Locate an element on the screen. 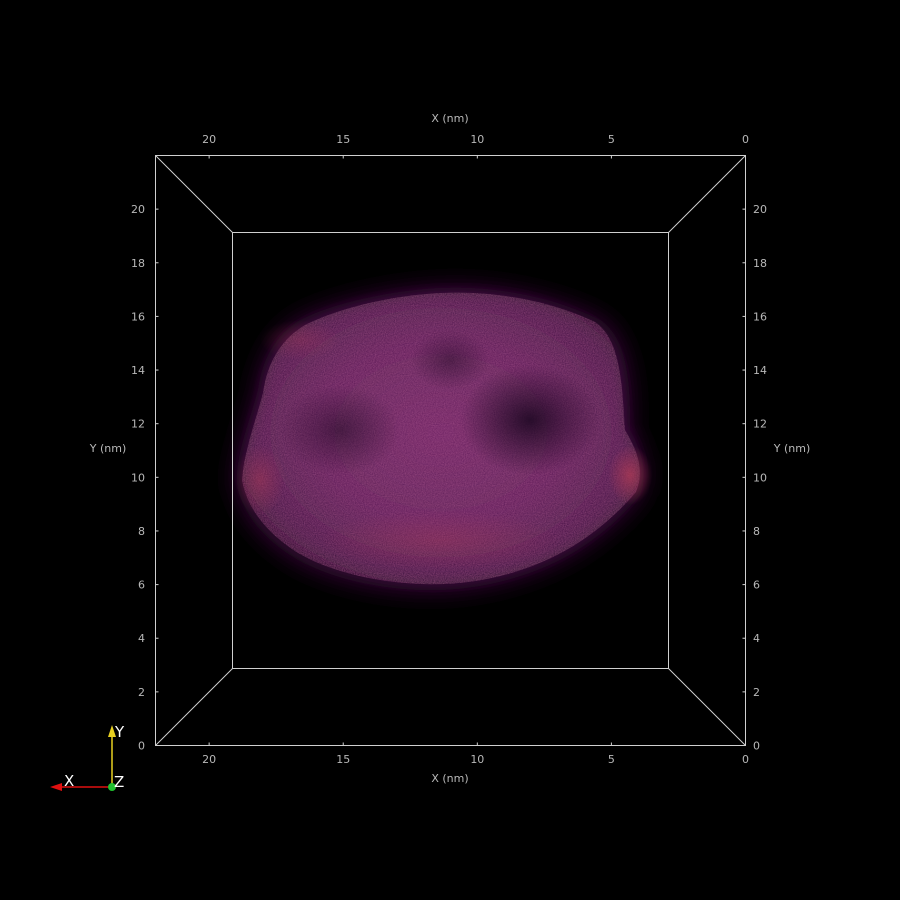 The height and width of the screenshot is (900, 900). triad-x-arrowhead is located at coordinates (56, 787).